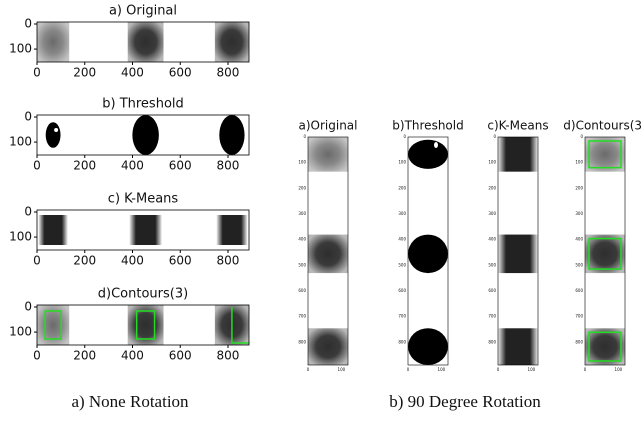 The image size is (641, 441). What do you see at coordinates (517, 126) in the screenshot?
I see `panel-title: c)K-Means` at bounding box center [517, 126].